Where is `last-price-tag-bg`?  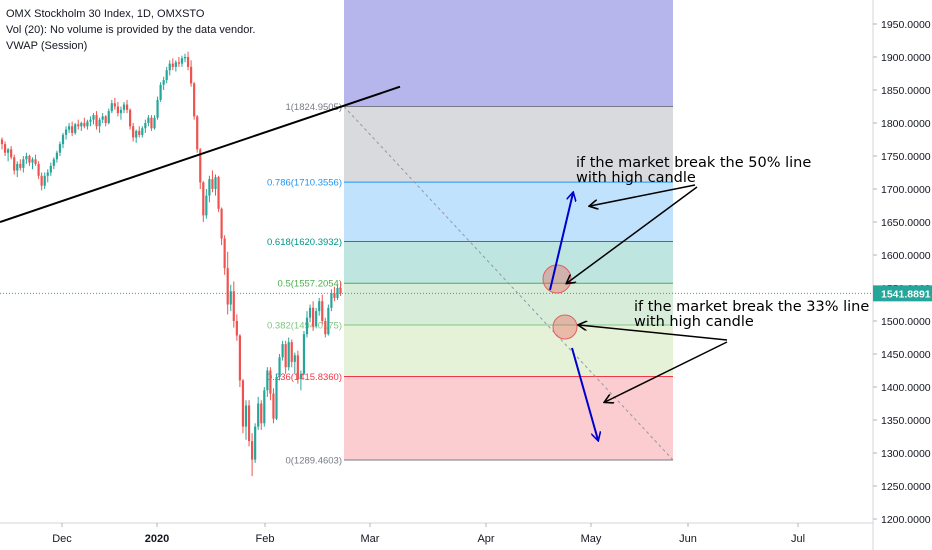 last-price-tag-bg is located at coordinates (902, 293).